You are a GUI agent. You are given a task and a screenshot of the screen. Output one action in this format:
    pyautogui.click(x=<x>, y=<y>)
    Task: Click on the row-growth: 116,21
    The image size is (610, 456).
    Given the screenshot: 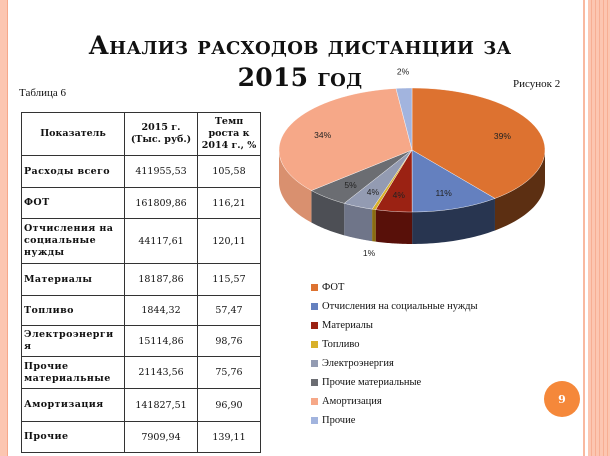 What is the action you would take?
    pyautogui.click(x=229, y=203)
    